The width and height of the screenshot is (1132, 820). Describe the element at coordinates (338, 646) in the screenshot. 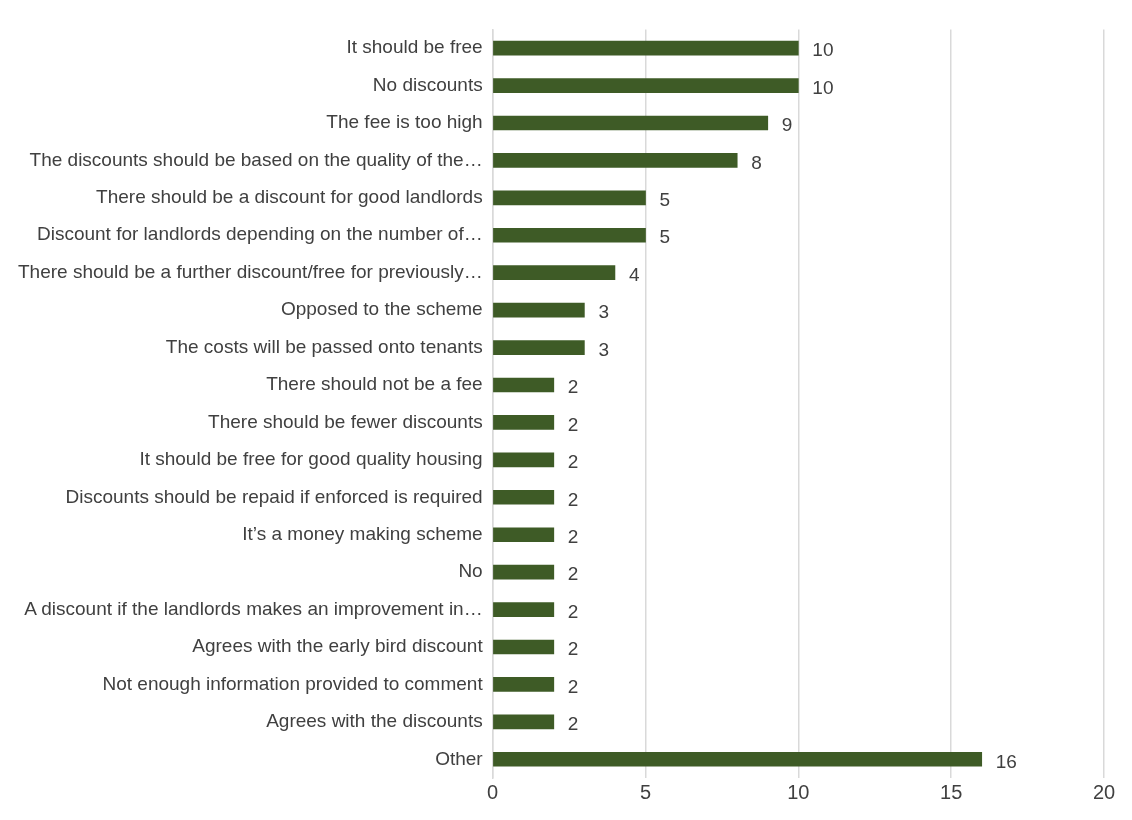

I see `y-tick-label: Agrees with the early bird discount` at that location.